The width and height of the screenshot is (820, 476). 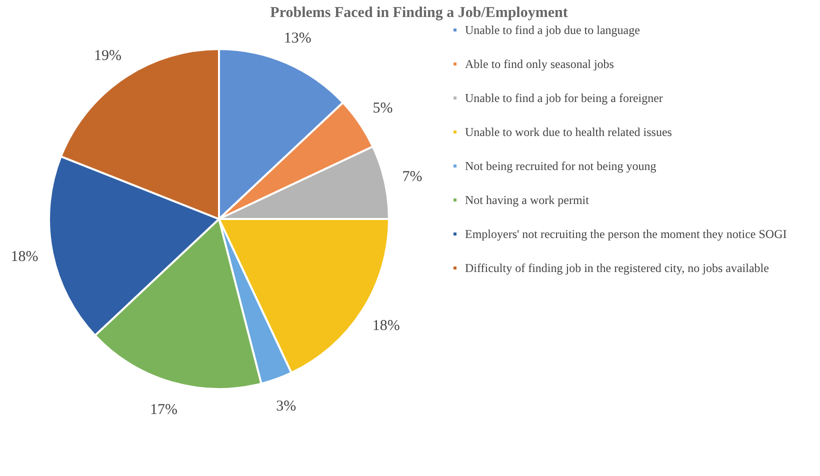 I want to click on data-label: 17%, so click(x=164, y=410).